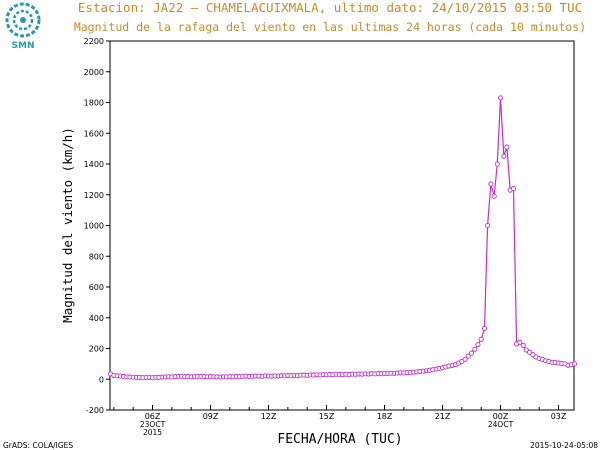 Image resolution: width=600 pixels, height=450 pixels. I want to click on x-tick-label: 18Z, so click(385, 416).